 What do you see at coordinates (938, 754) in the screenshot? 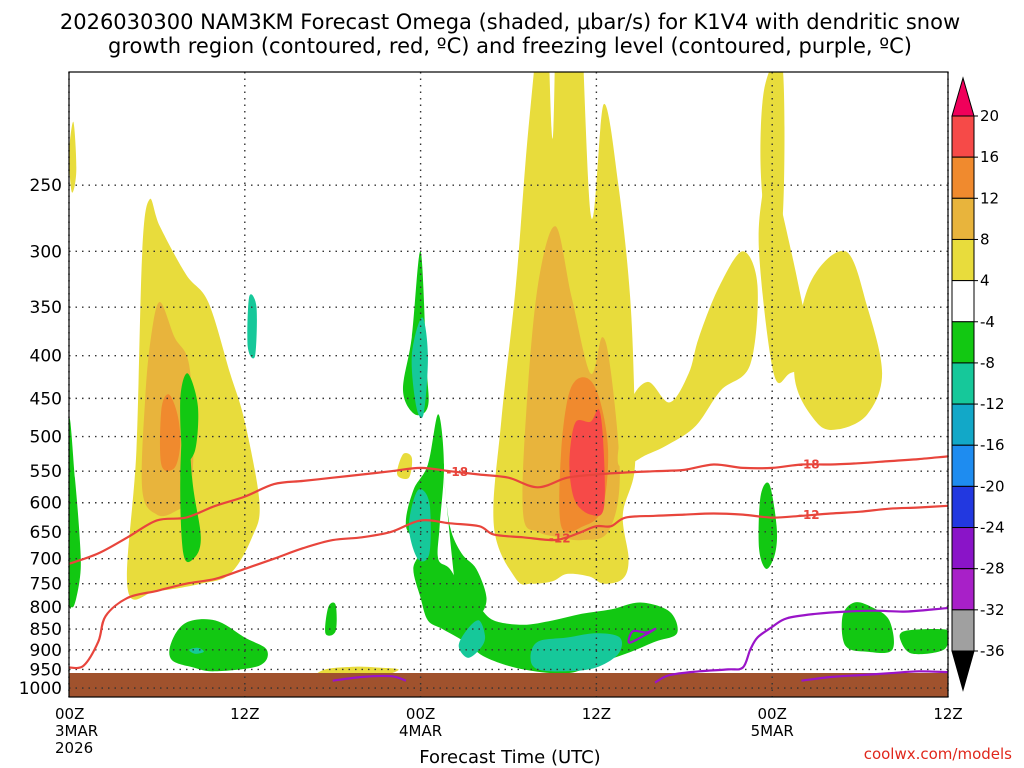
I see `credit-link: coolwx.com/models` at bounding box center [938, 754].